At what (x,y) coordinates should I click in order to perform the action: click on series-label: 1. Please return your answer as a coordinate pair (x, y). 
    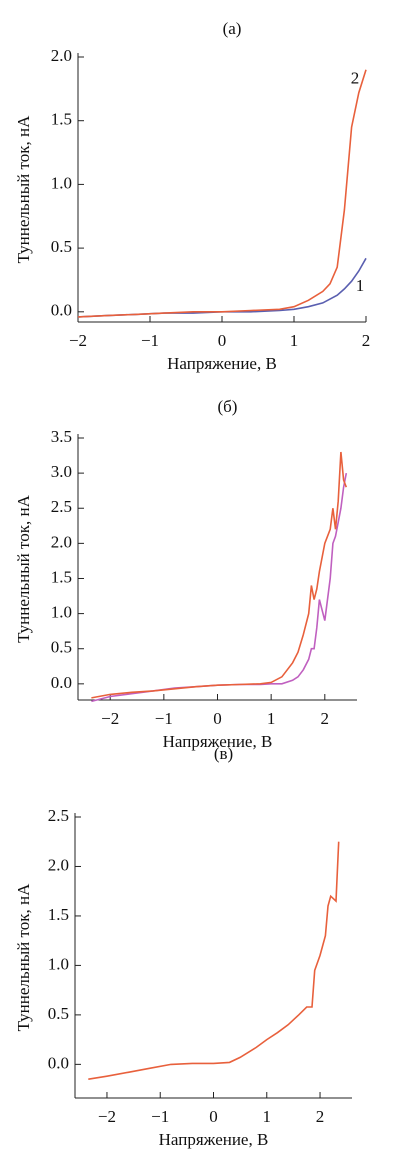
    Looking at the image, I should click on (360, 285).